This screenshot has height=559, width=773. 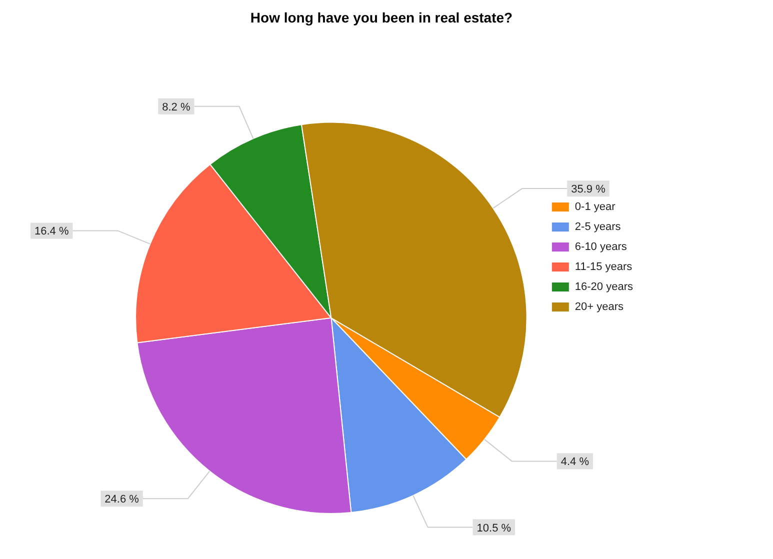 What do you see at coordinates (604, 287) in the screenshot?
I see `legend-label: 16-20 years` at bounding box center [604, 287].